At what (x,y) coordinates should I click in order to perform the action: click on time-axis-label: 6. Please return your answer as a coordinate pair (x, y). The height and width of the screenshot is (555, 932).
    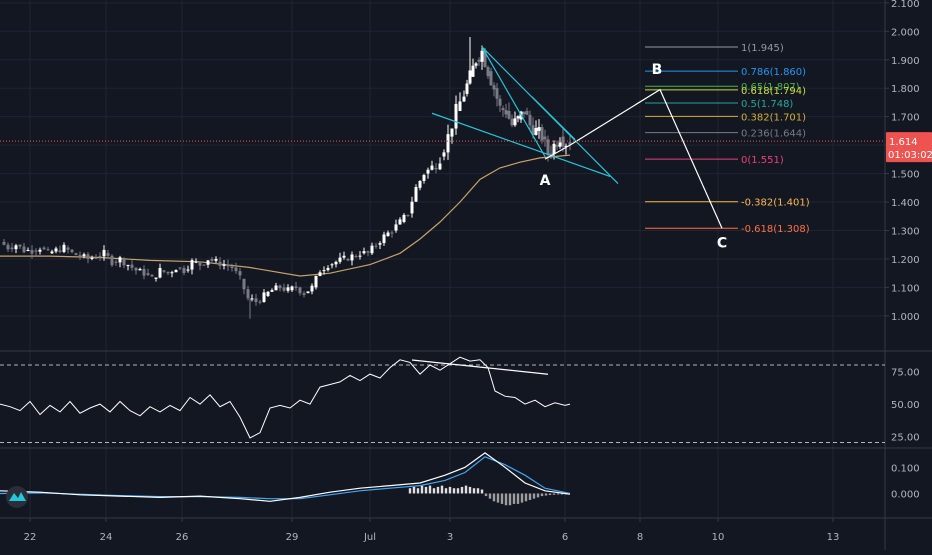
    Looking at the image, I should click on (565, 537).